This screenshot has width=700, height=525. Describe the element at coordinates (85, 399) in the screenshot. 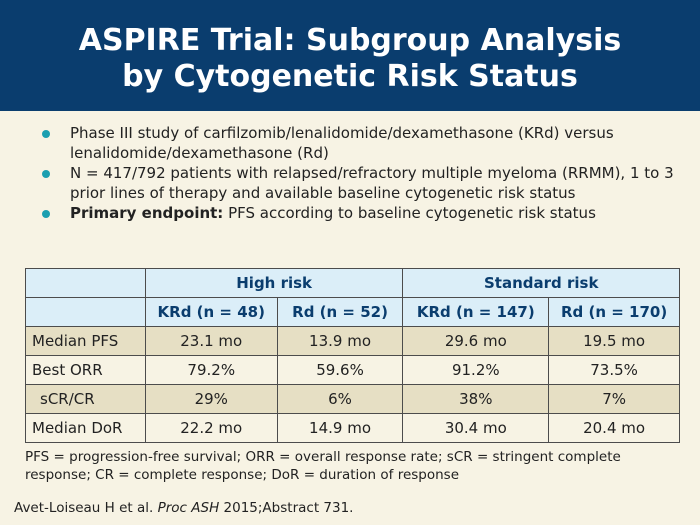

I see `row-label: sCR/CR` at that location.